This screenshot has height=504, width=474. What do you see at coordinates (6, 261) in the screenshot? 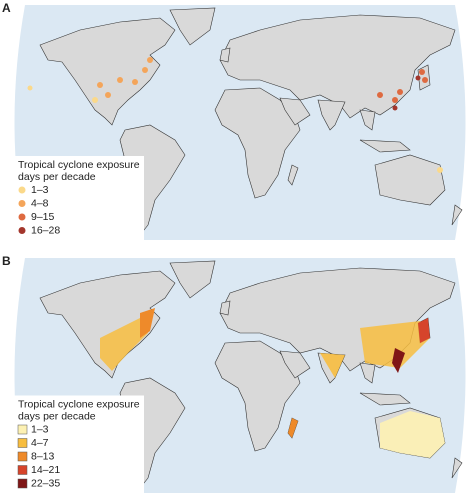
I see `panel-label: B` at bounding box center [6, 261].